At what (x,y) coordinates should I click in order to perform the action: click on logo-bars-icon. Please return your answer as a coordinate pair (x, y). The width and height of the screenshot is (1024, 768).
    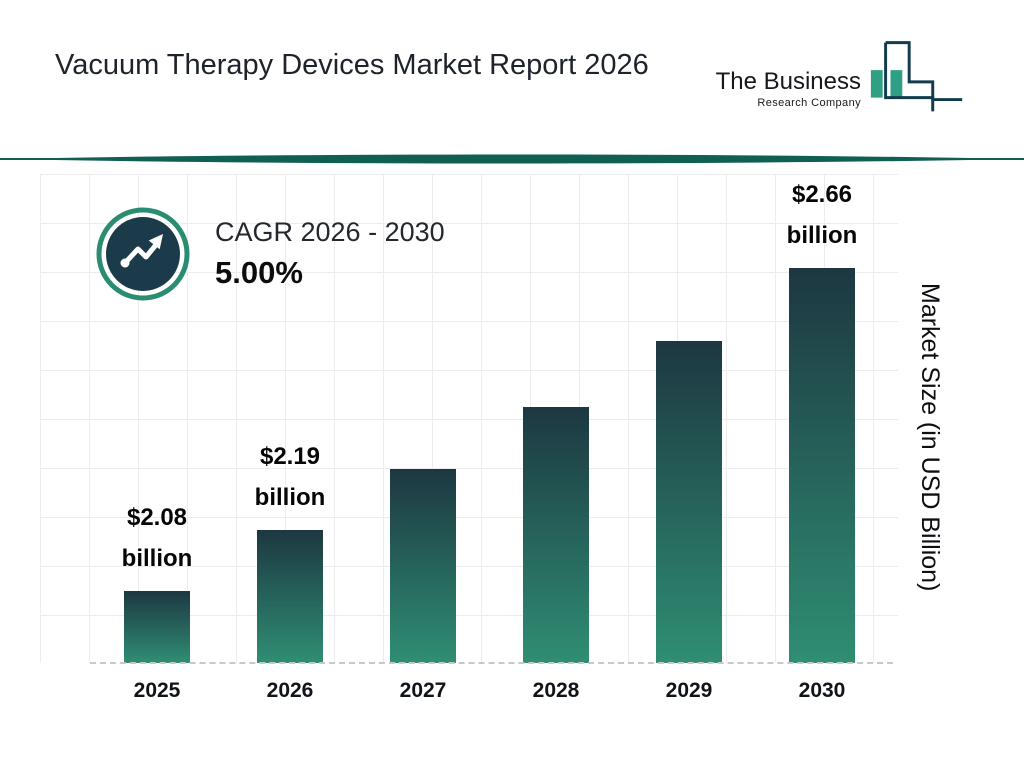
    Looking at the image, I should click on (916, 76).